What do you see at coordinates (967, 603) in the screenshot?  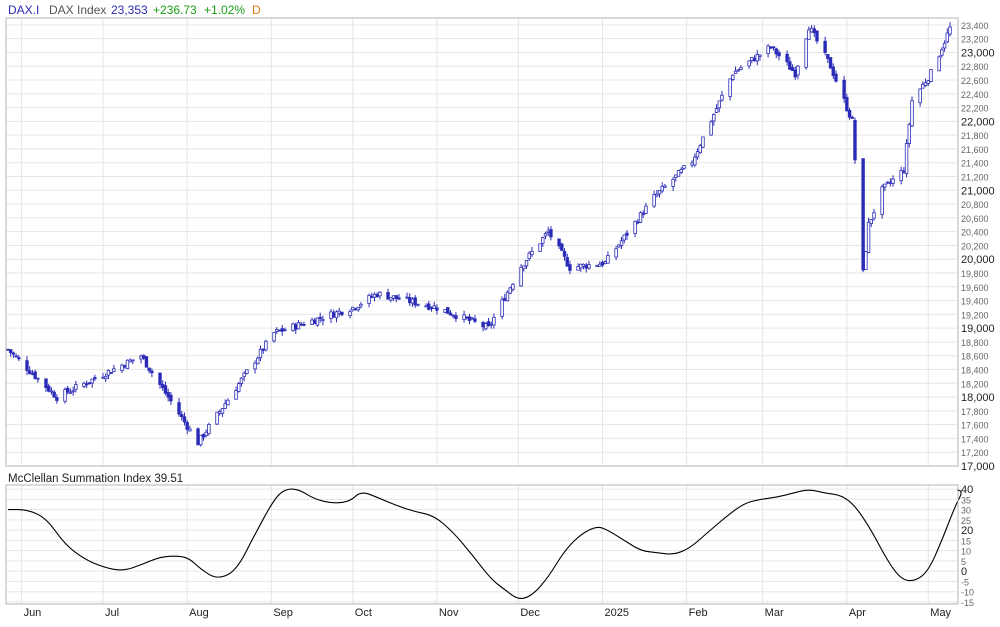 I see `indicator-tick-label: -15` at bounding box center [967, 603].